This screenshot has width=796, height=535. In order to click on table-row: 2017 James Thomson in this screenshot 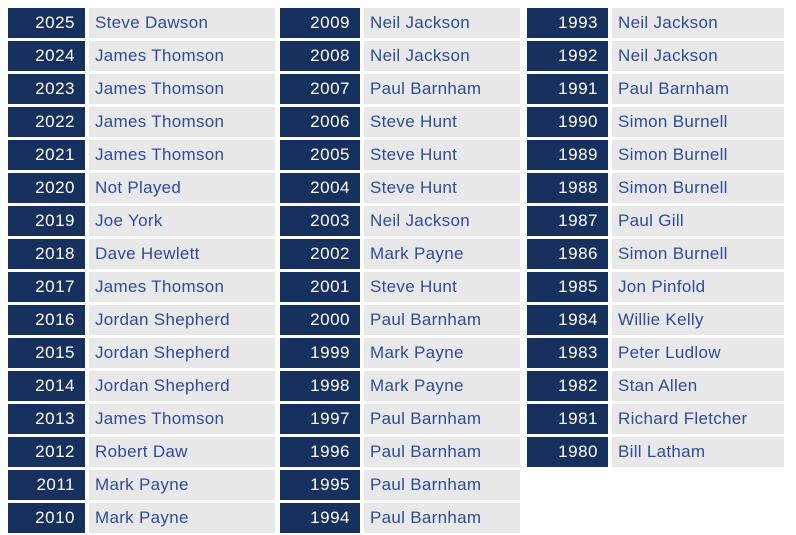, I will do `click(141, 287)`.